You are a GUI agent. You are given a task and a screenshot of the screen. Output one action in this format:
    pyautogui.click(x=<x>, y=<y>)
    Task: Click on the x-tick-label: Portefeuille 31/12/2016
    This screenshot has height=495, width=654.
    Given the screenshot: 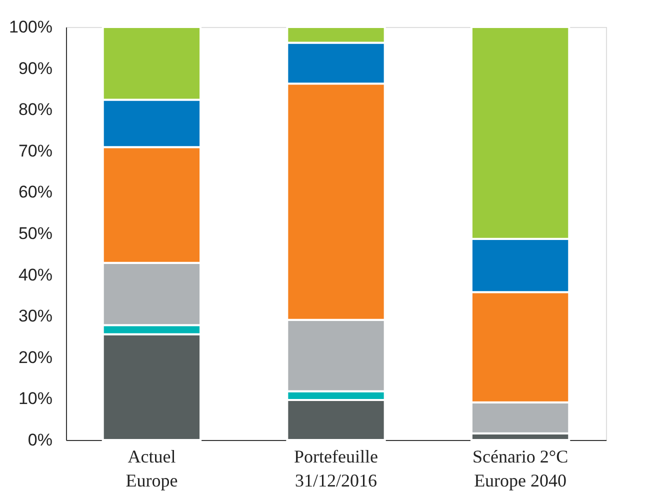 What is the action you would take?
    pyautogui.click(x=336, y=468)
    